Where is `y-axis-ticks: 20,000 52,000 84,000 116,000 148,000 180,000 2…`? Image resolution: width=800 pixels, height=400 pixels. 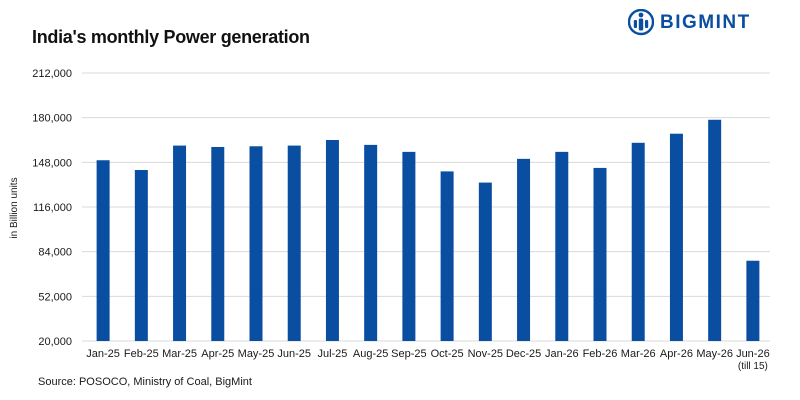
y-axis-ticks: 20,000 52,000 84,000 116,000 148,000 180,000 2… is located at coordinates (52, 208).